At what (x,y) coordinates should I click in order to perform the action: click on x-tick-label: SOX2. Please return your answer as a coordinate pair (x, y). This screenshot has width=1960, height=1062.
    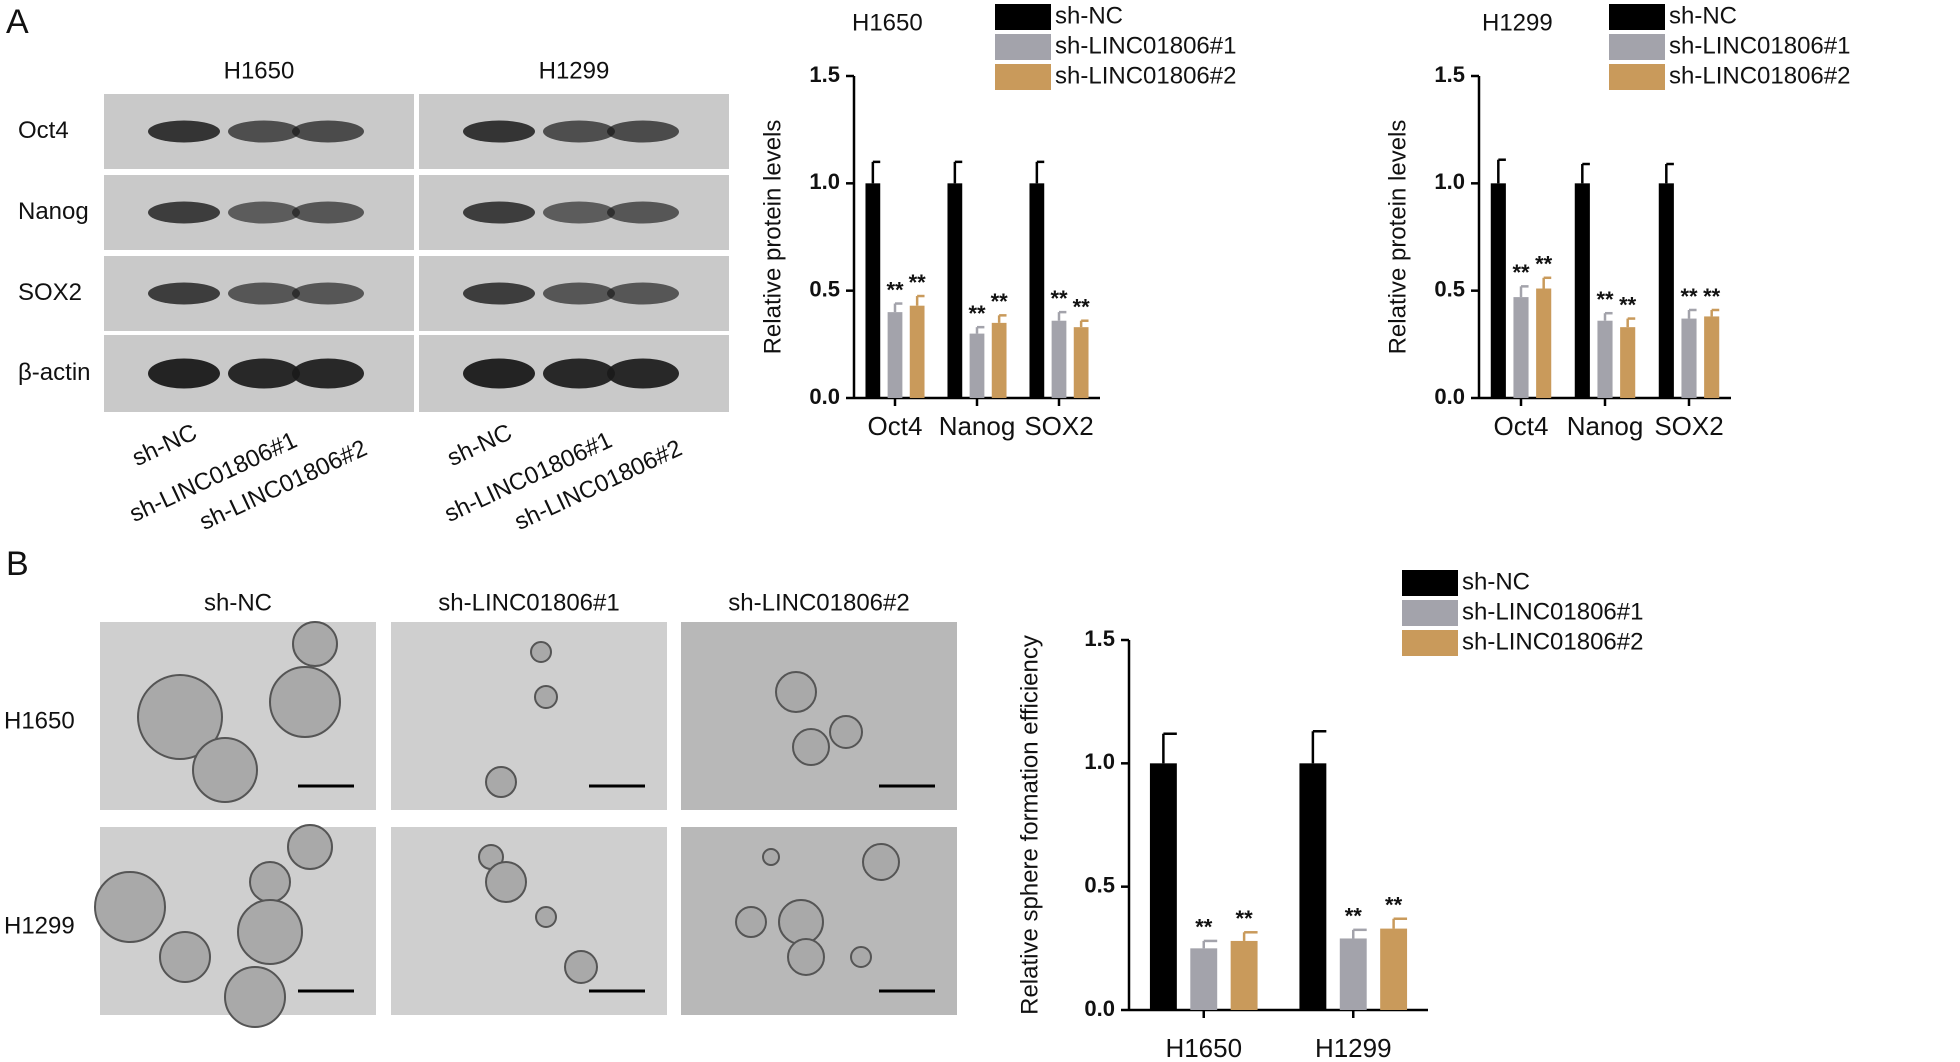
    Looking at the image, I should click on (1688, 426).